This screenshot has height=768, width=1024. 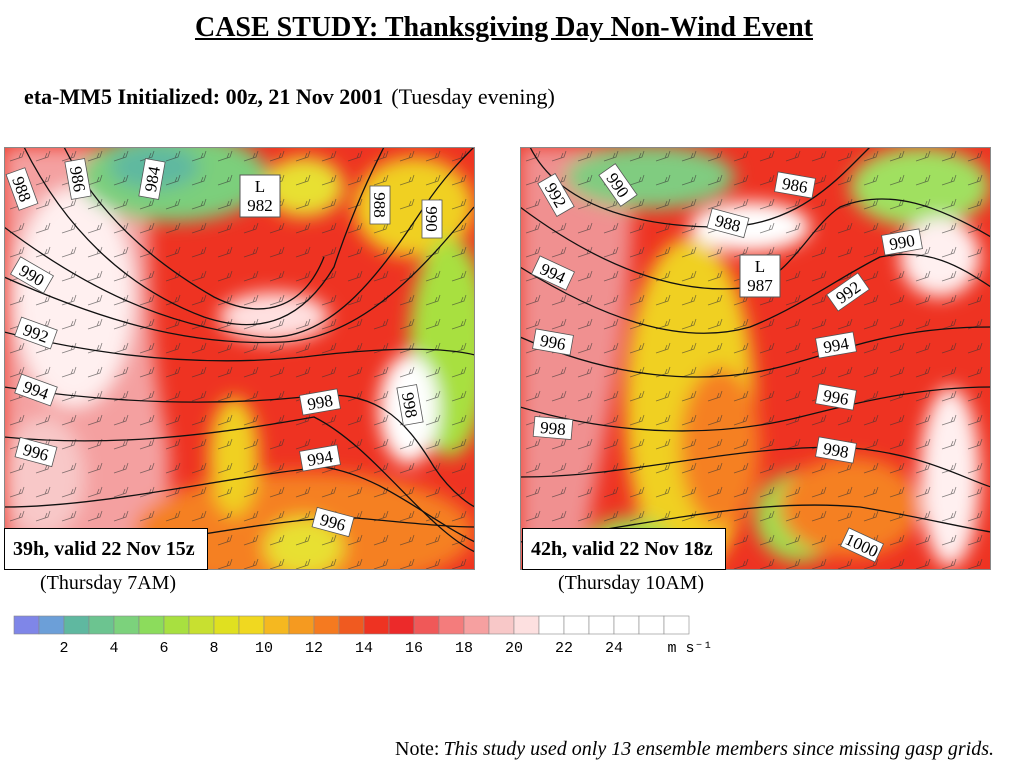 I want to click on colorbar-tick-label: 10, so click(x=264, y=648).